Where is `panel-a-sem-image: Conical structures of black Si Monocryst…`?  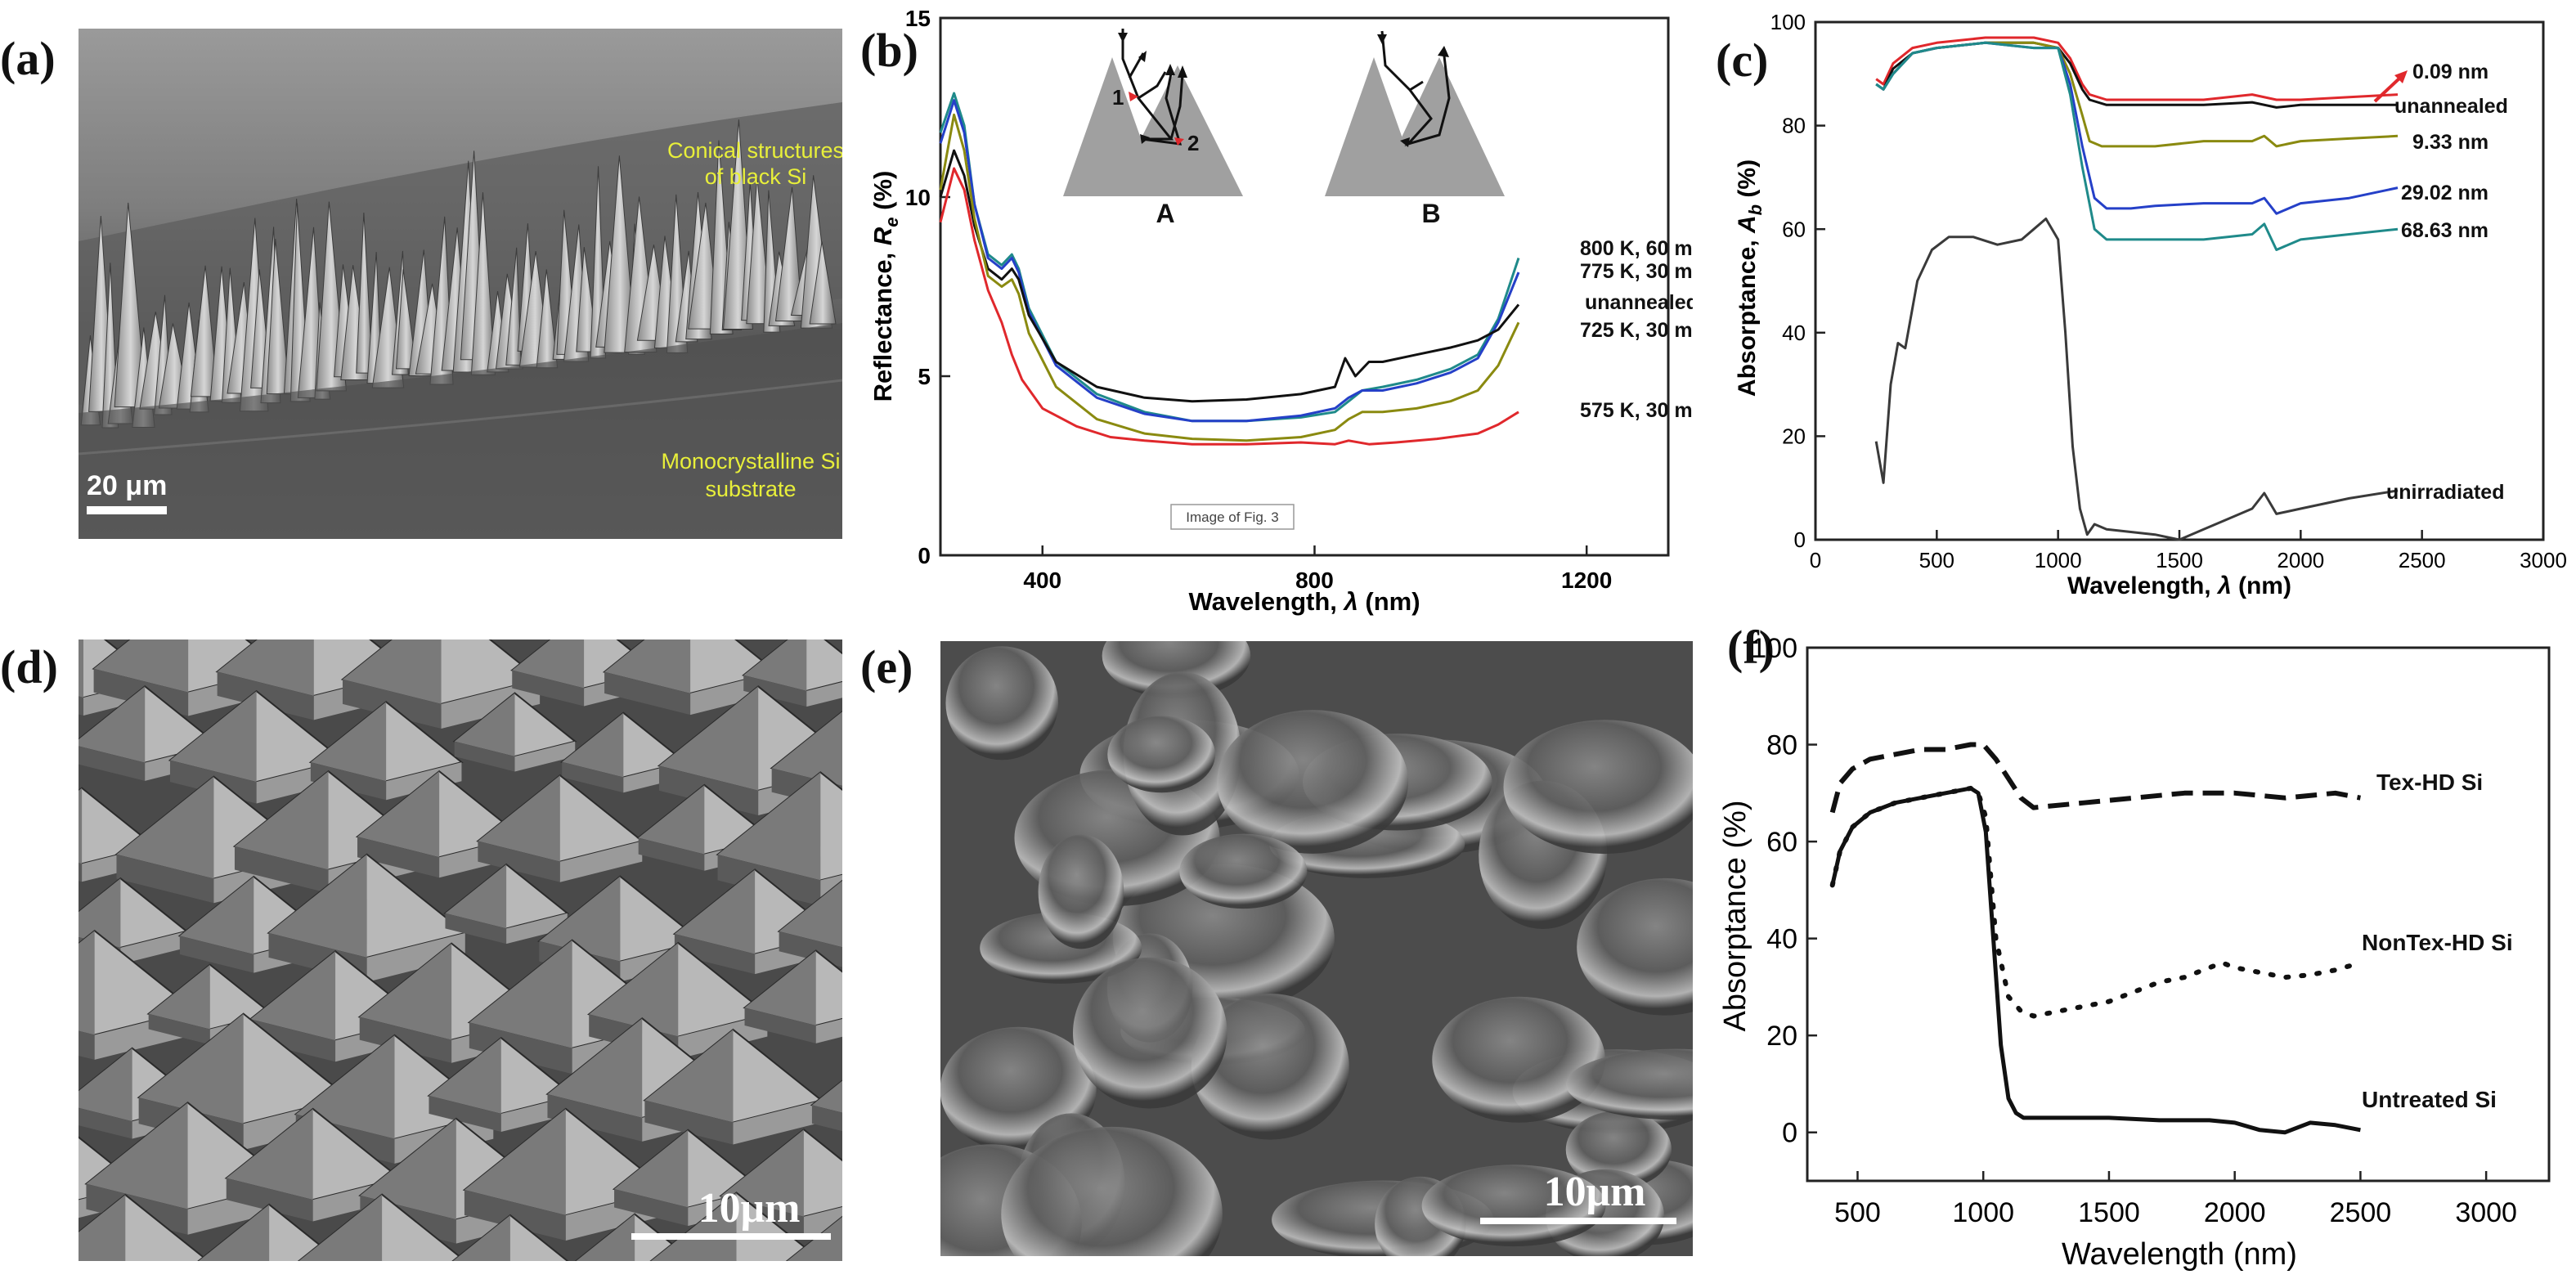
panel-a-sem-image: Conical structures of black Si Monocryst… is located at coordinates (460, 284).